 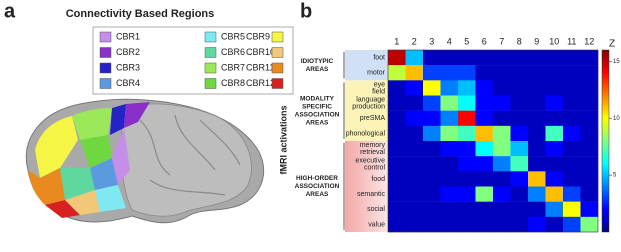 What do you see at coordinates (554, 41) in the screenshot?
I see `column-label: 10` at bounding box center [554, 41].